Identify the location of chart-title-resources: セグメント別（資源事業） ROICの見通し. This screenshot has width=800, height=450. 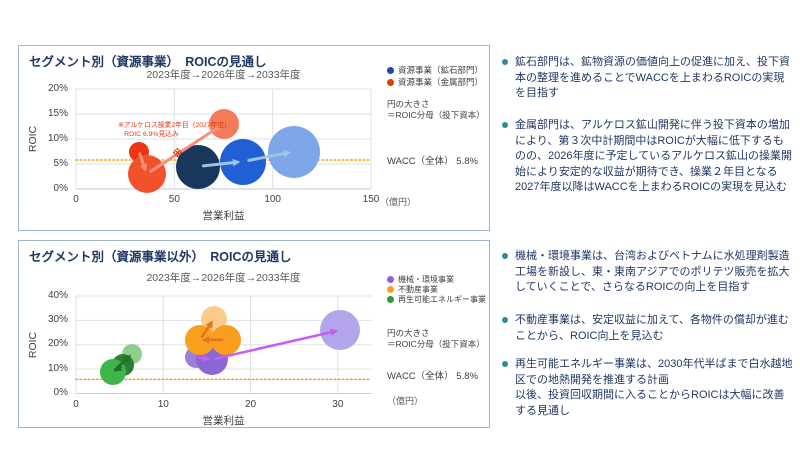
(148, 62).